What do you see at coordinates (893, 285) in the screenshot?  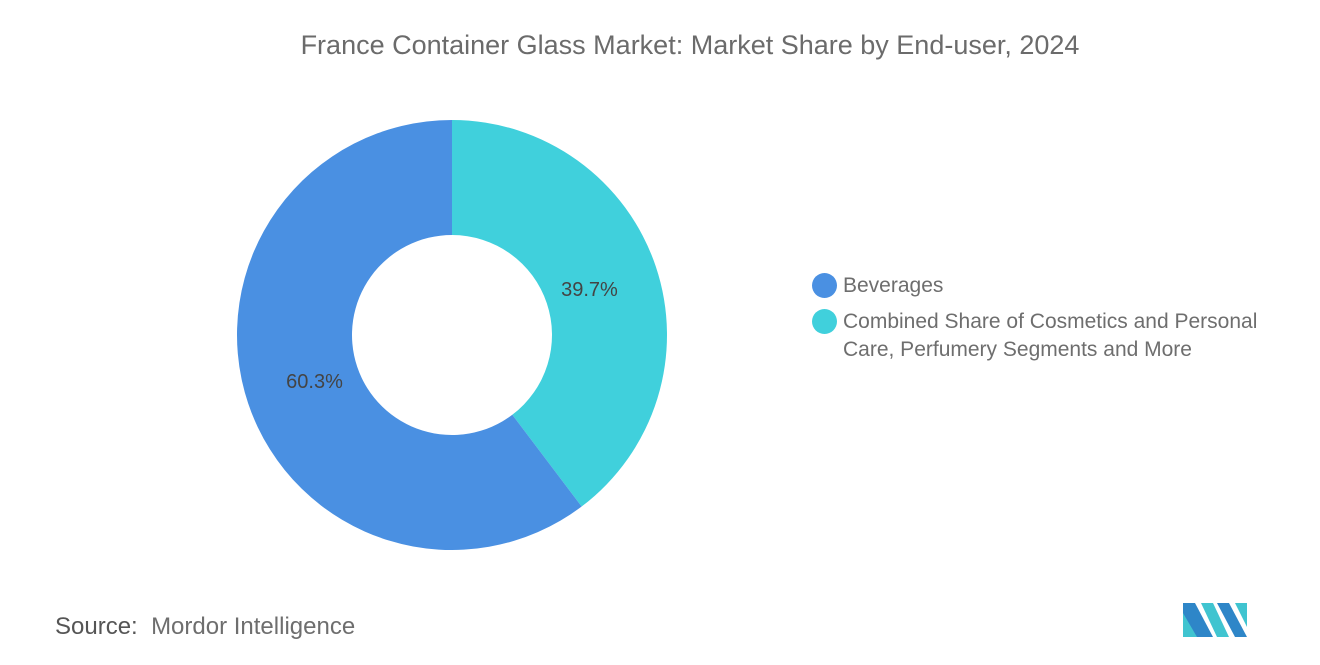 I see `legend-label: Beverages` at bounding box center [893, 285].